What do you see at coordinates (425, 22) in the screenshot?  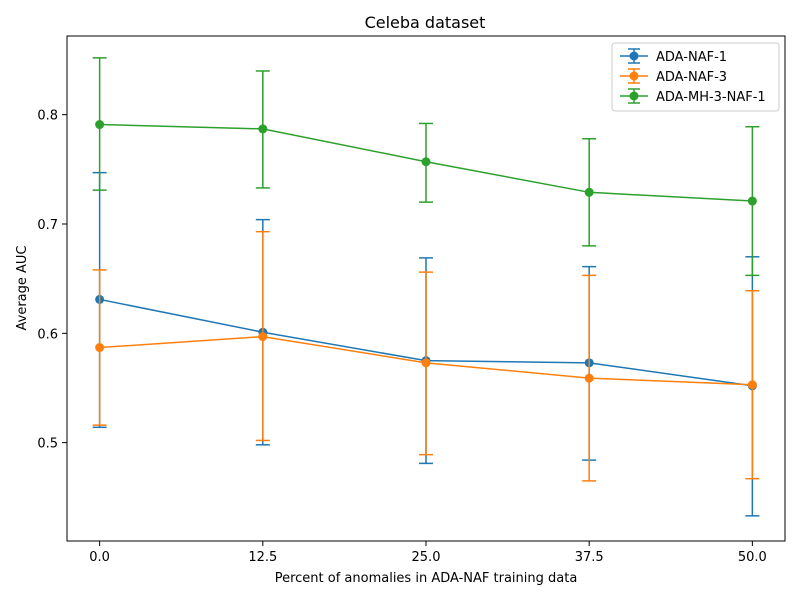 I see `chart-title: Celeba dataset` at bounding box center [425, 22].